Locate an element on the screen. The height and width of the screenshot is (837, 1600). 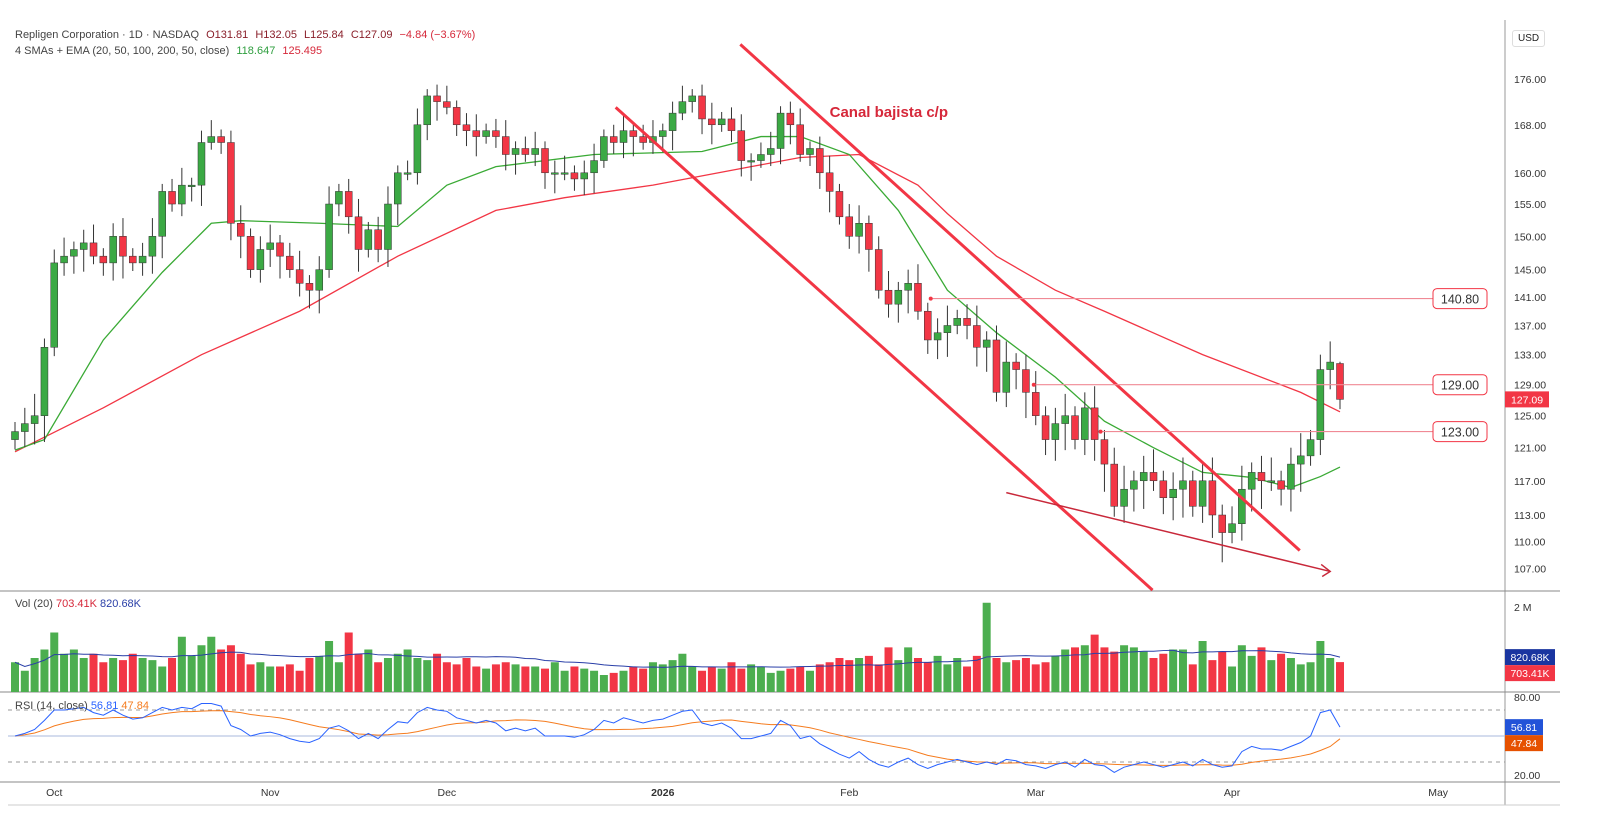
price-tick-label: 125.00 is located at coordinates (1530, 417).